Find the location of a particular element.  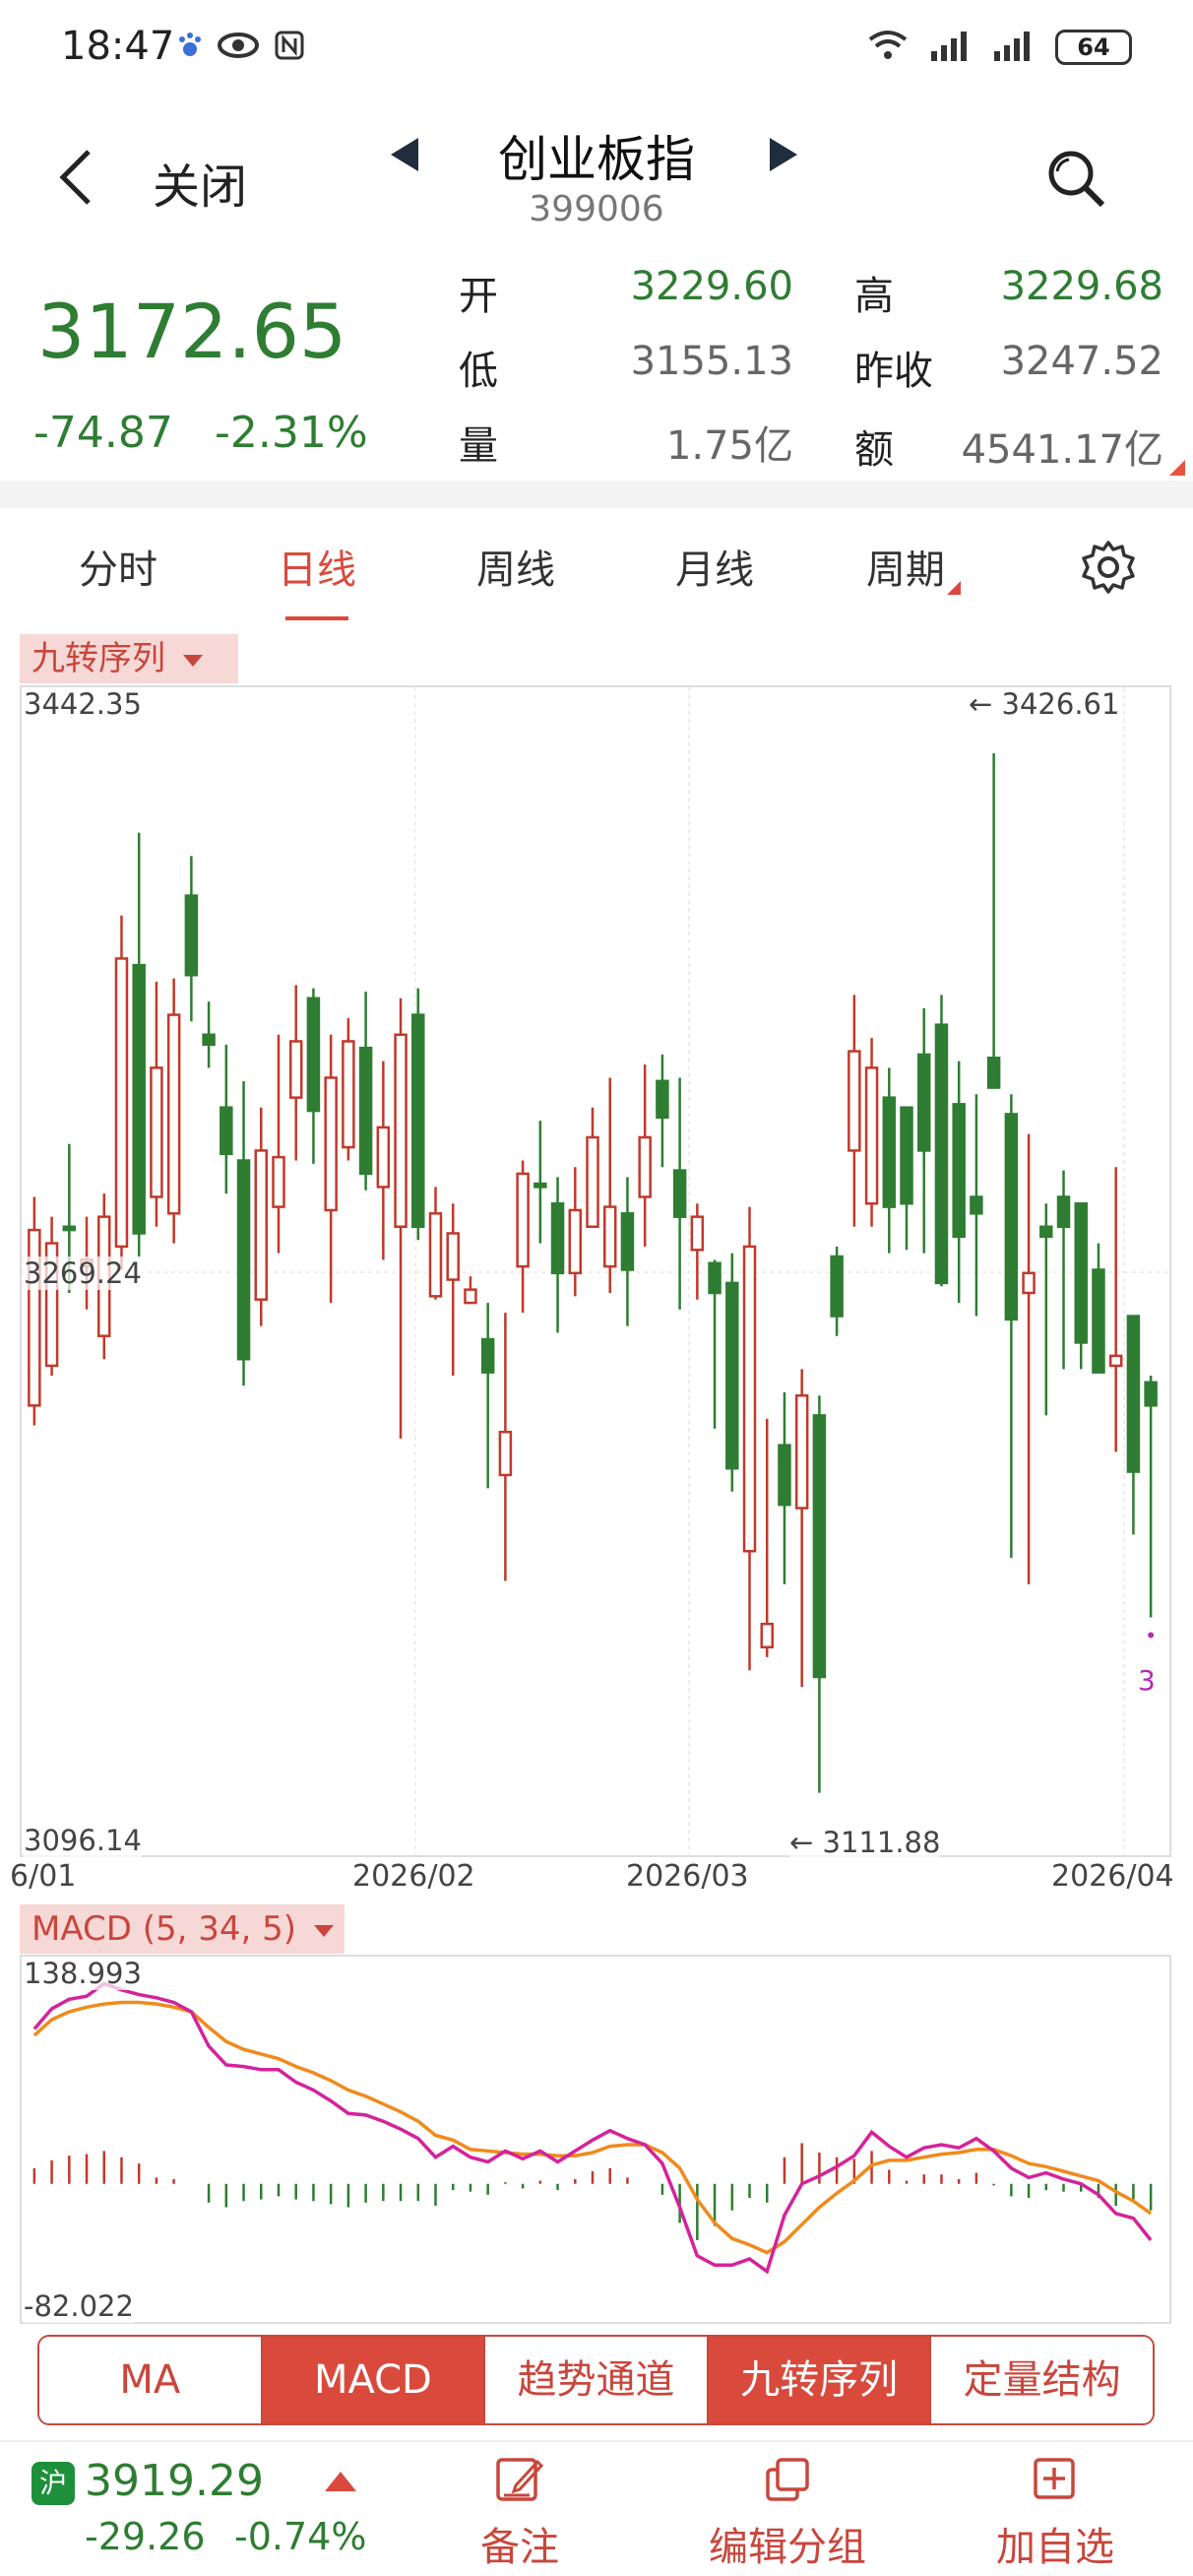

open-value: 3229.60 is located at coordinates (711, 286).